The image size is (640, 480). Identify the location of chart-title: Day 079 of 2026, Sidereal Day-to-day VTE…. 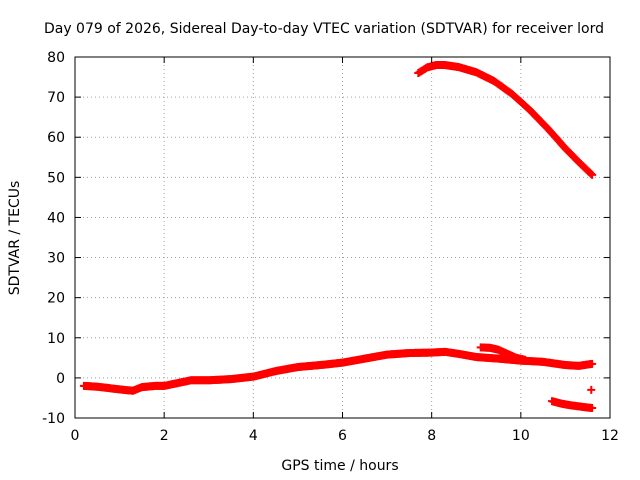
(324, 29).